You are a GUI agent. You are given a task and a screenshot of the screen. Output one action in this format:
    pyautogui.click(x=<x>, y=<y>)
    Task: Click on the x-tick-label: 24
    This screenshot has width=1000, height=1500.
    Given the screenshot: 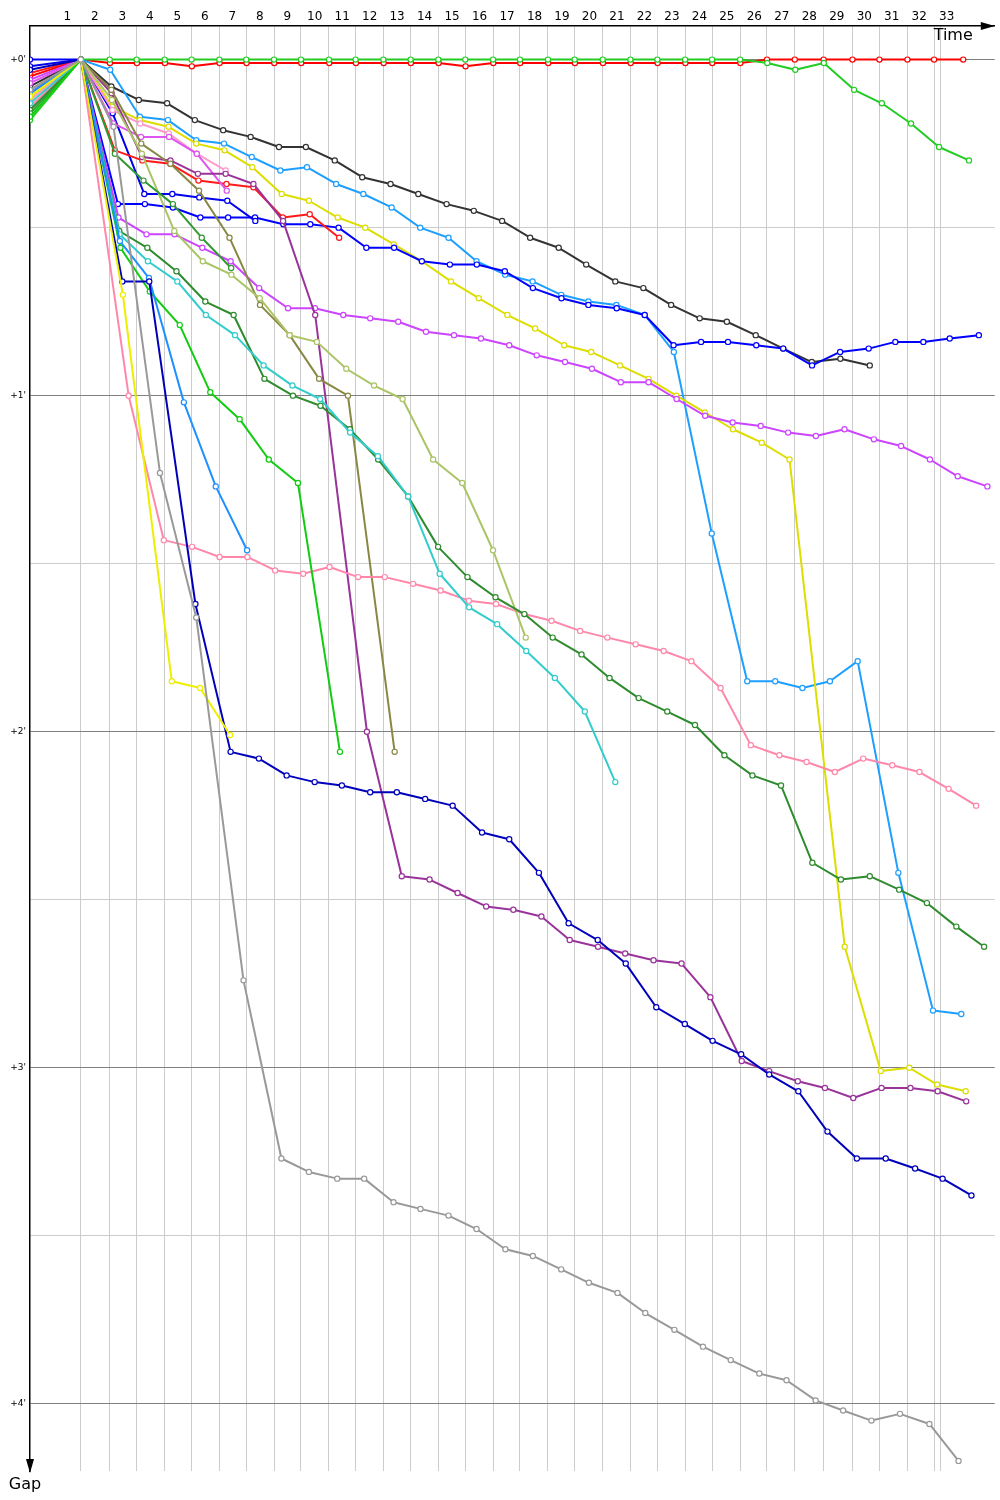 What is the action you would take?
    pyautogui.click(x=699, y=15)
    